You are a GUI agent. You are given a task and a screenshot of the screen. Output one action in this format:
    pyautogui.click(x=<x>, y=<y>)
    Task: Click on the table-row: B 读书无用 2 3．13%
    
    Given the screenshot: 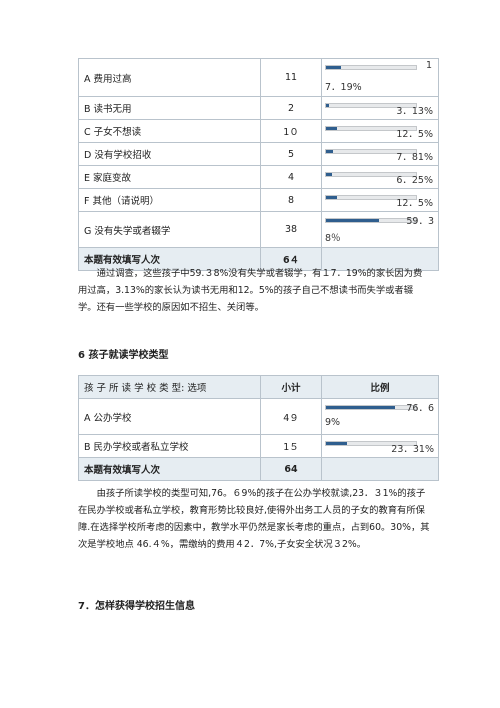 What is the action you would take?
    pyautogui.click(x=258, y=108)
    